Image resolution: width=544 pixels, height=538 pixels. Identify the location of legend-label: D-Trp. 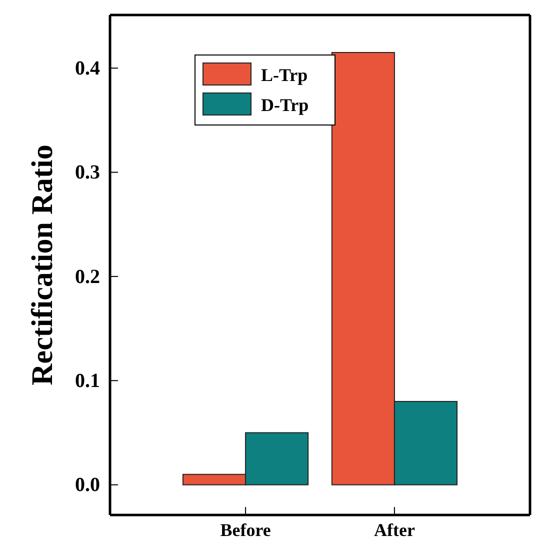
(285, 105).